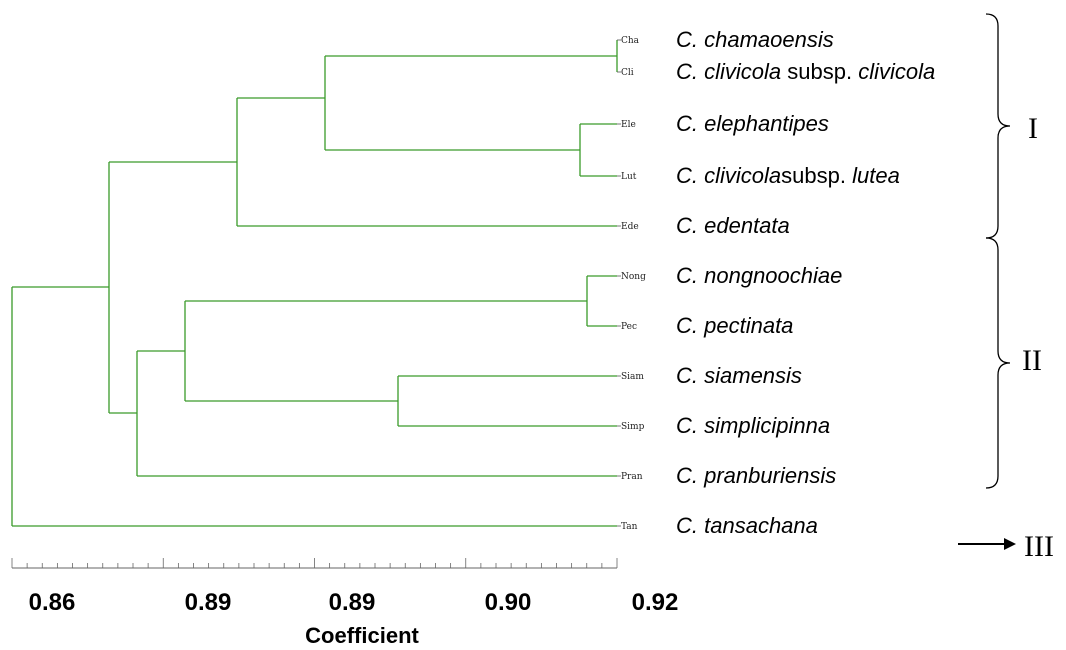 The height and width of the screenshot is (650, 1066). What do you see at coordinates (362, 635) in the screenshot?
I see `axis-title: Coefficient` at bounding box center [362, 635].